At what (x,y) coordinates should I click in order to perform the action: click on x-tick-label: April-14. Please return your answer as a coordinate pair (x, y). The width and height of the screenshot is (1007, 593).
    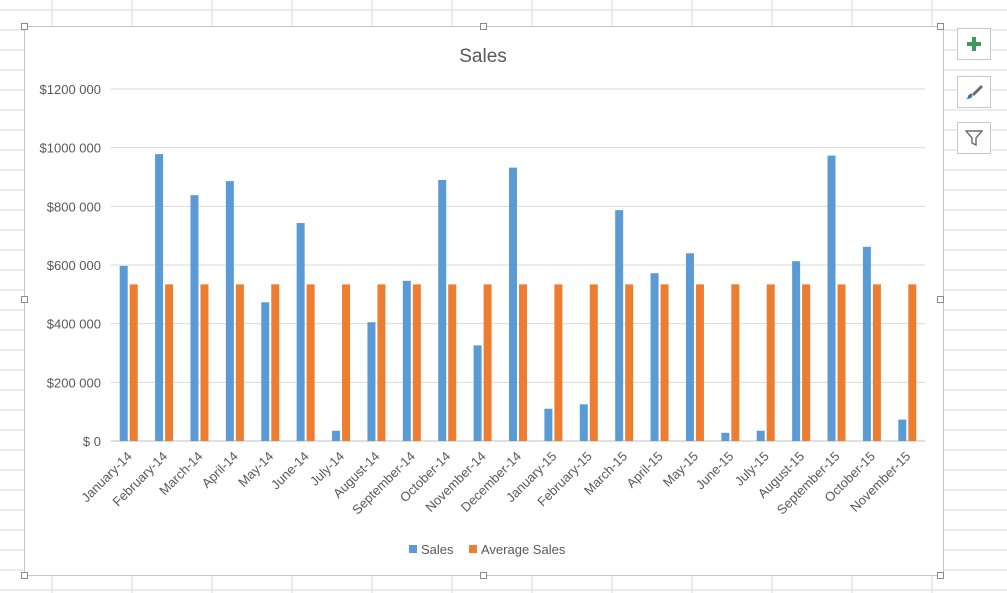
    Looking at the image, I should click on (220, 470).